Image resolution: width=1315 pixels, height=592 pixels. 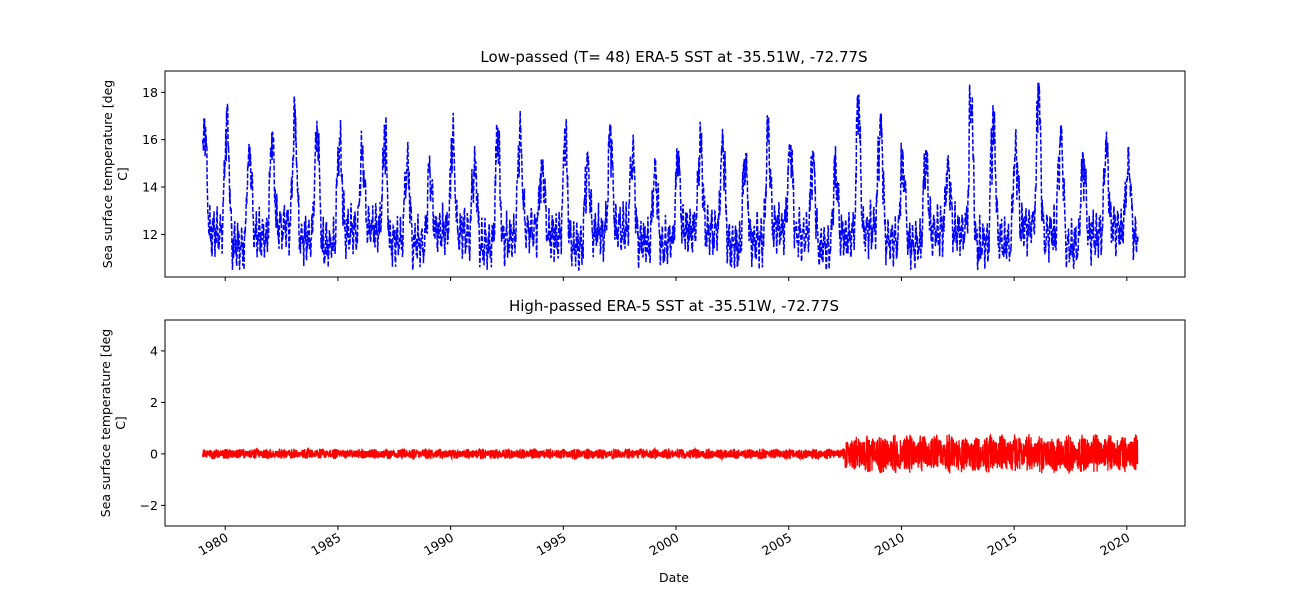 I want to click on low-pass-y-ticks: 12 14 16 18, so click(x=153, y=163).